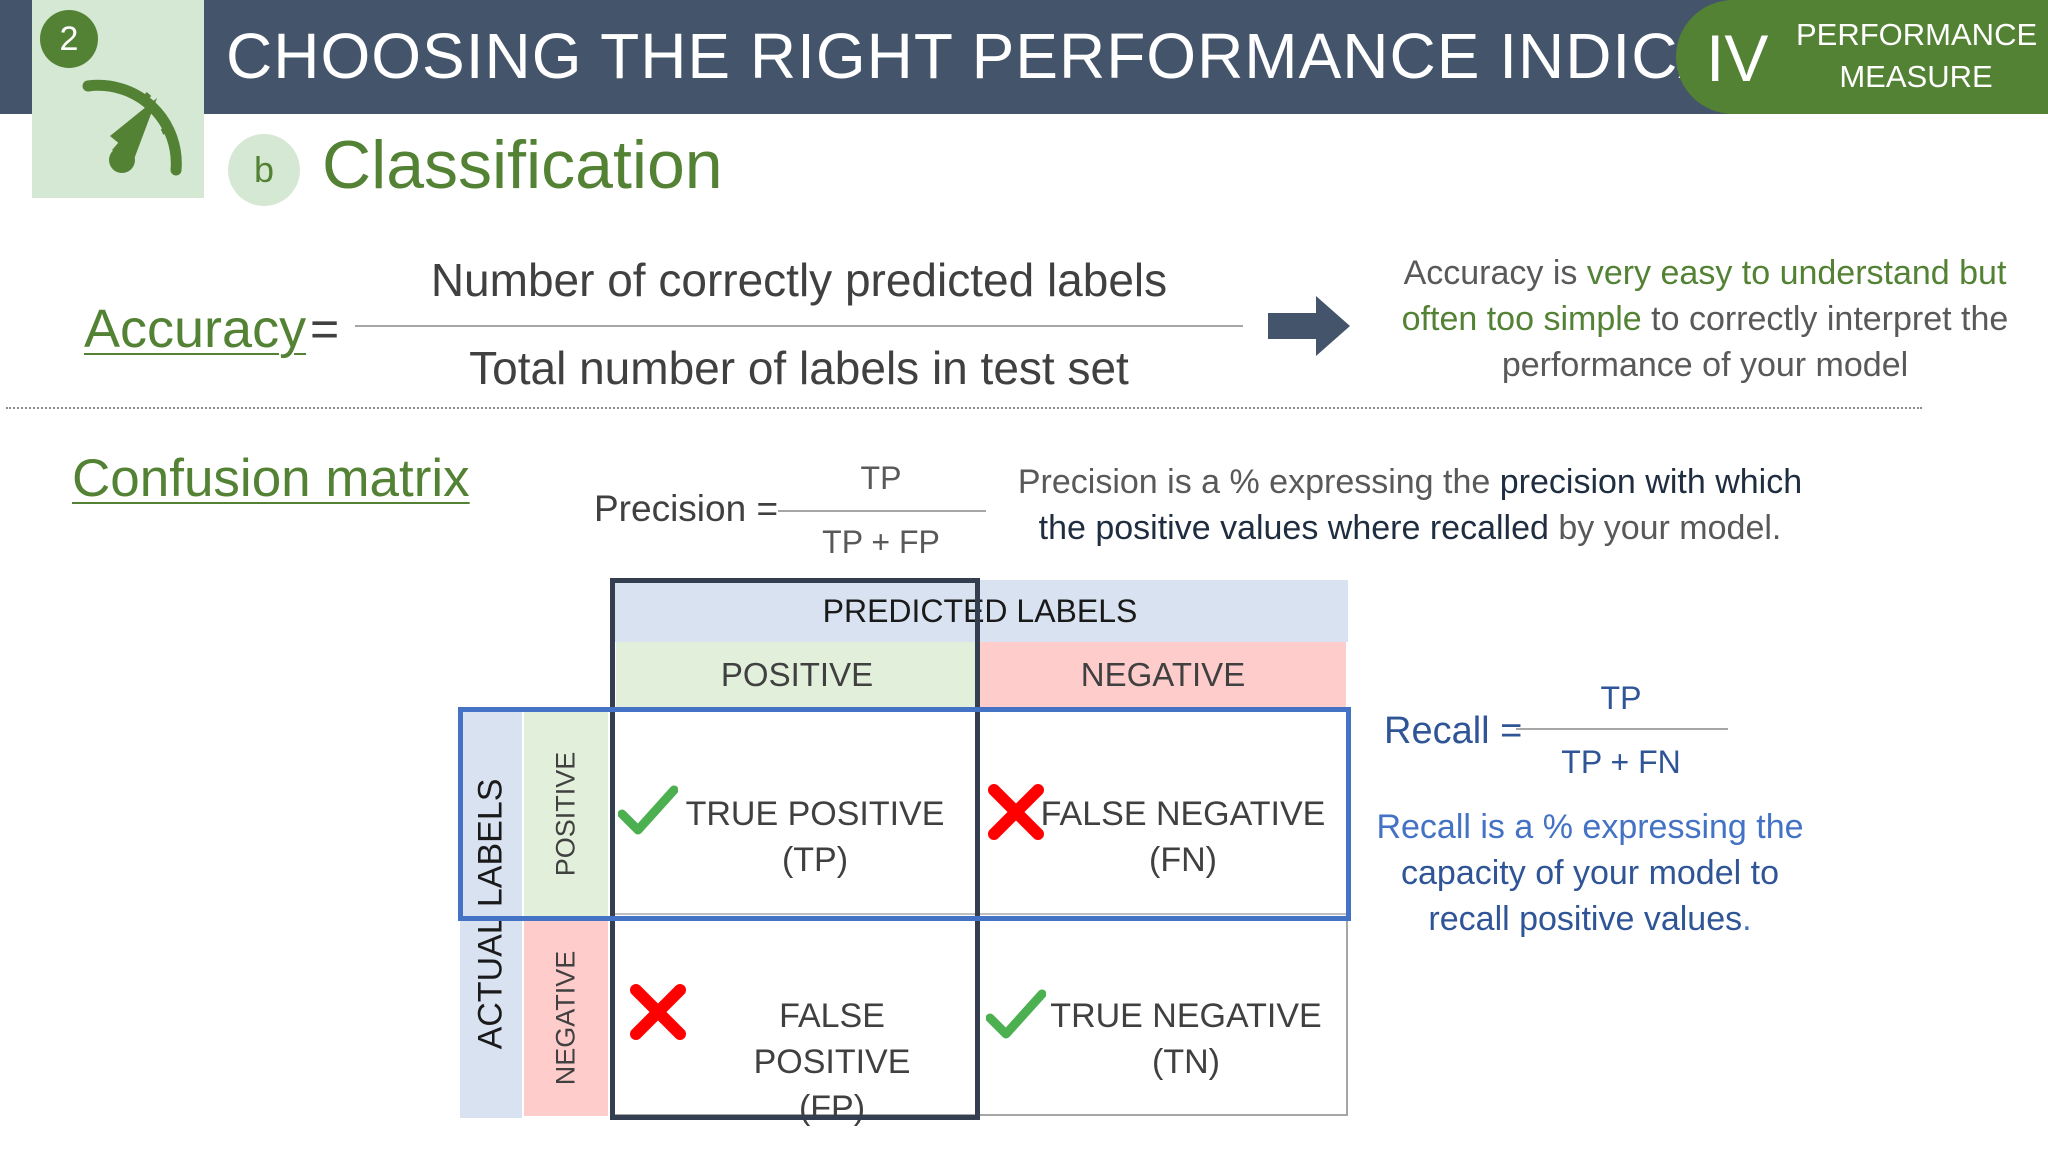  I want to click on precision-note-part3: by your model., so click(1665, 528).